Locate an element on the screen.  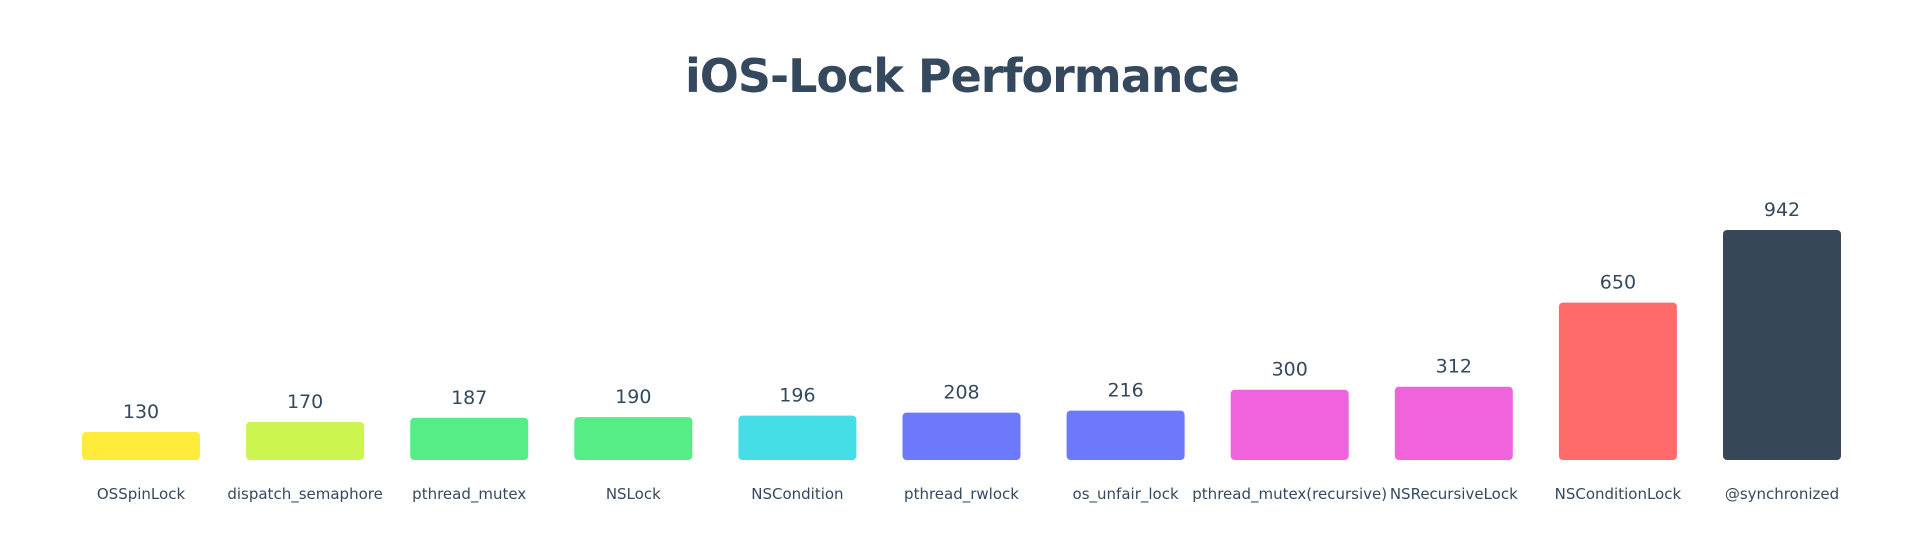
value-label-synchronized: 942 is located at coordinates (1782, 210).